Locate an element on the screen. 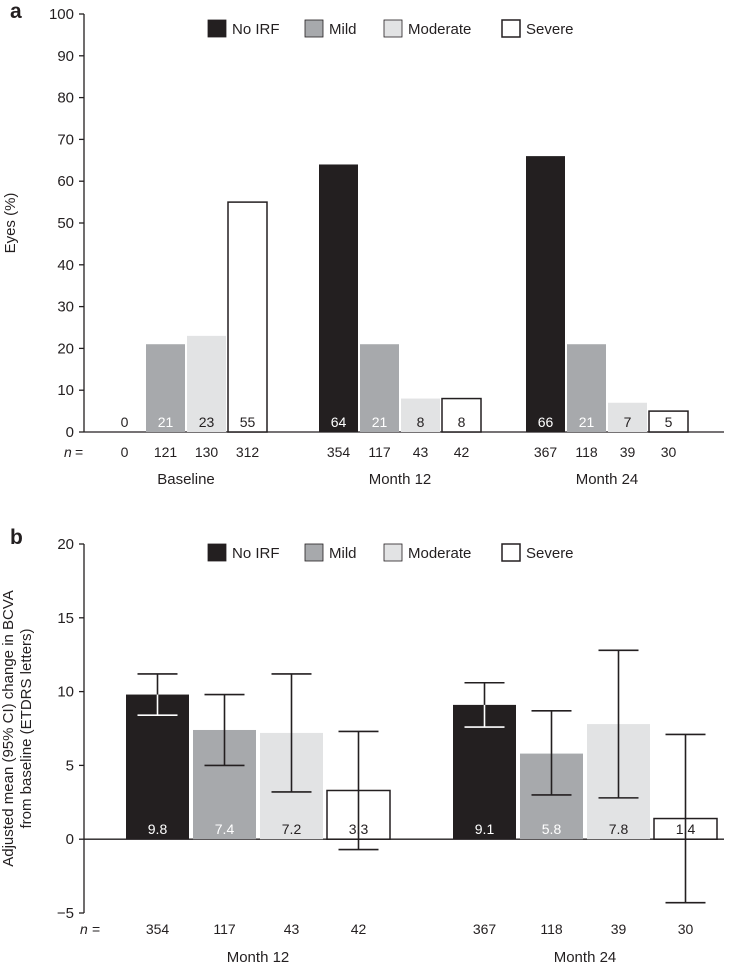 The height and width of the screenshot is (972, 750). y-tick-label-a: 50 is located at coordinates (65, 223).